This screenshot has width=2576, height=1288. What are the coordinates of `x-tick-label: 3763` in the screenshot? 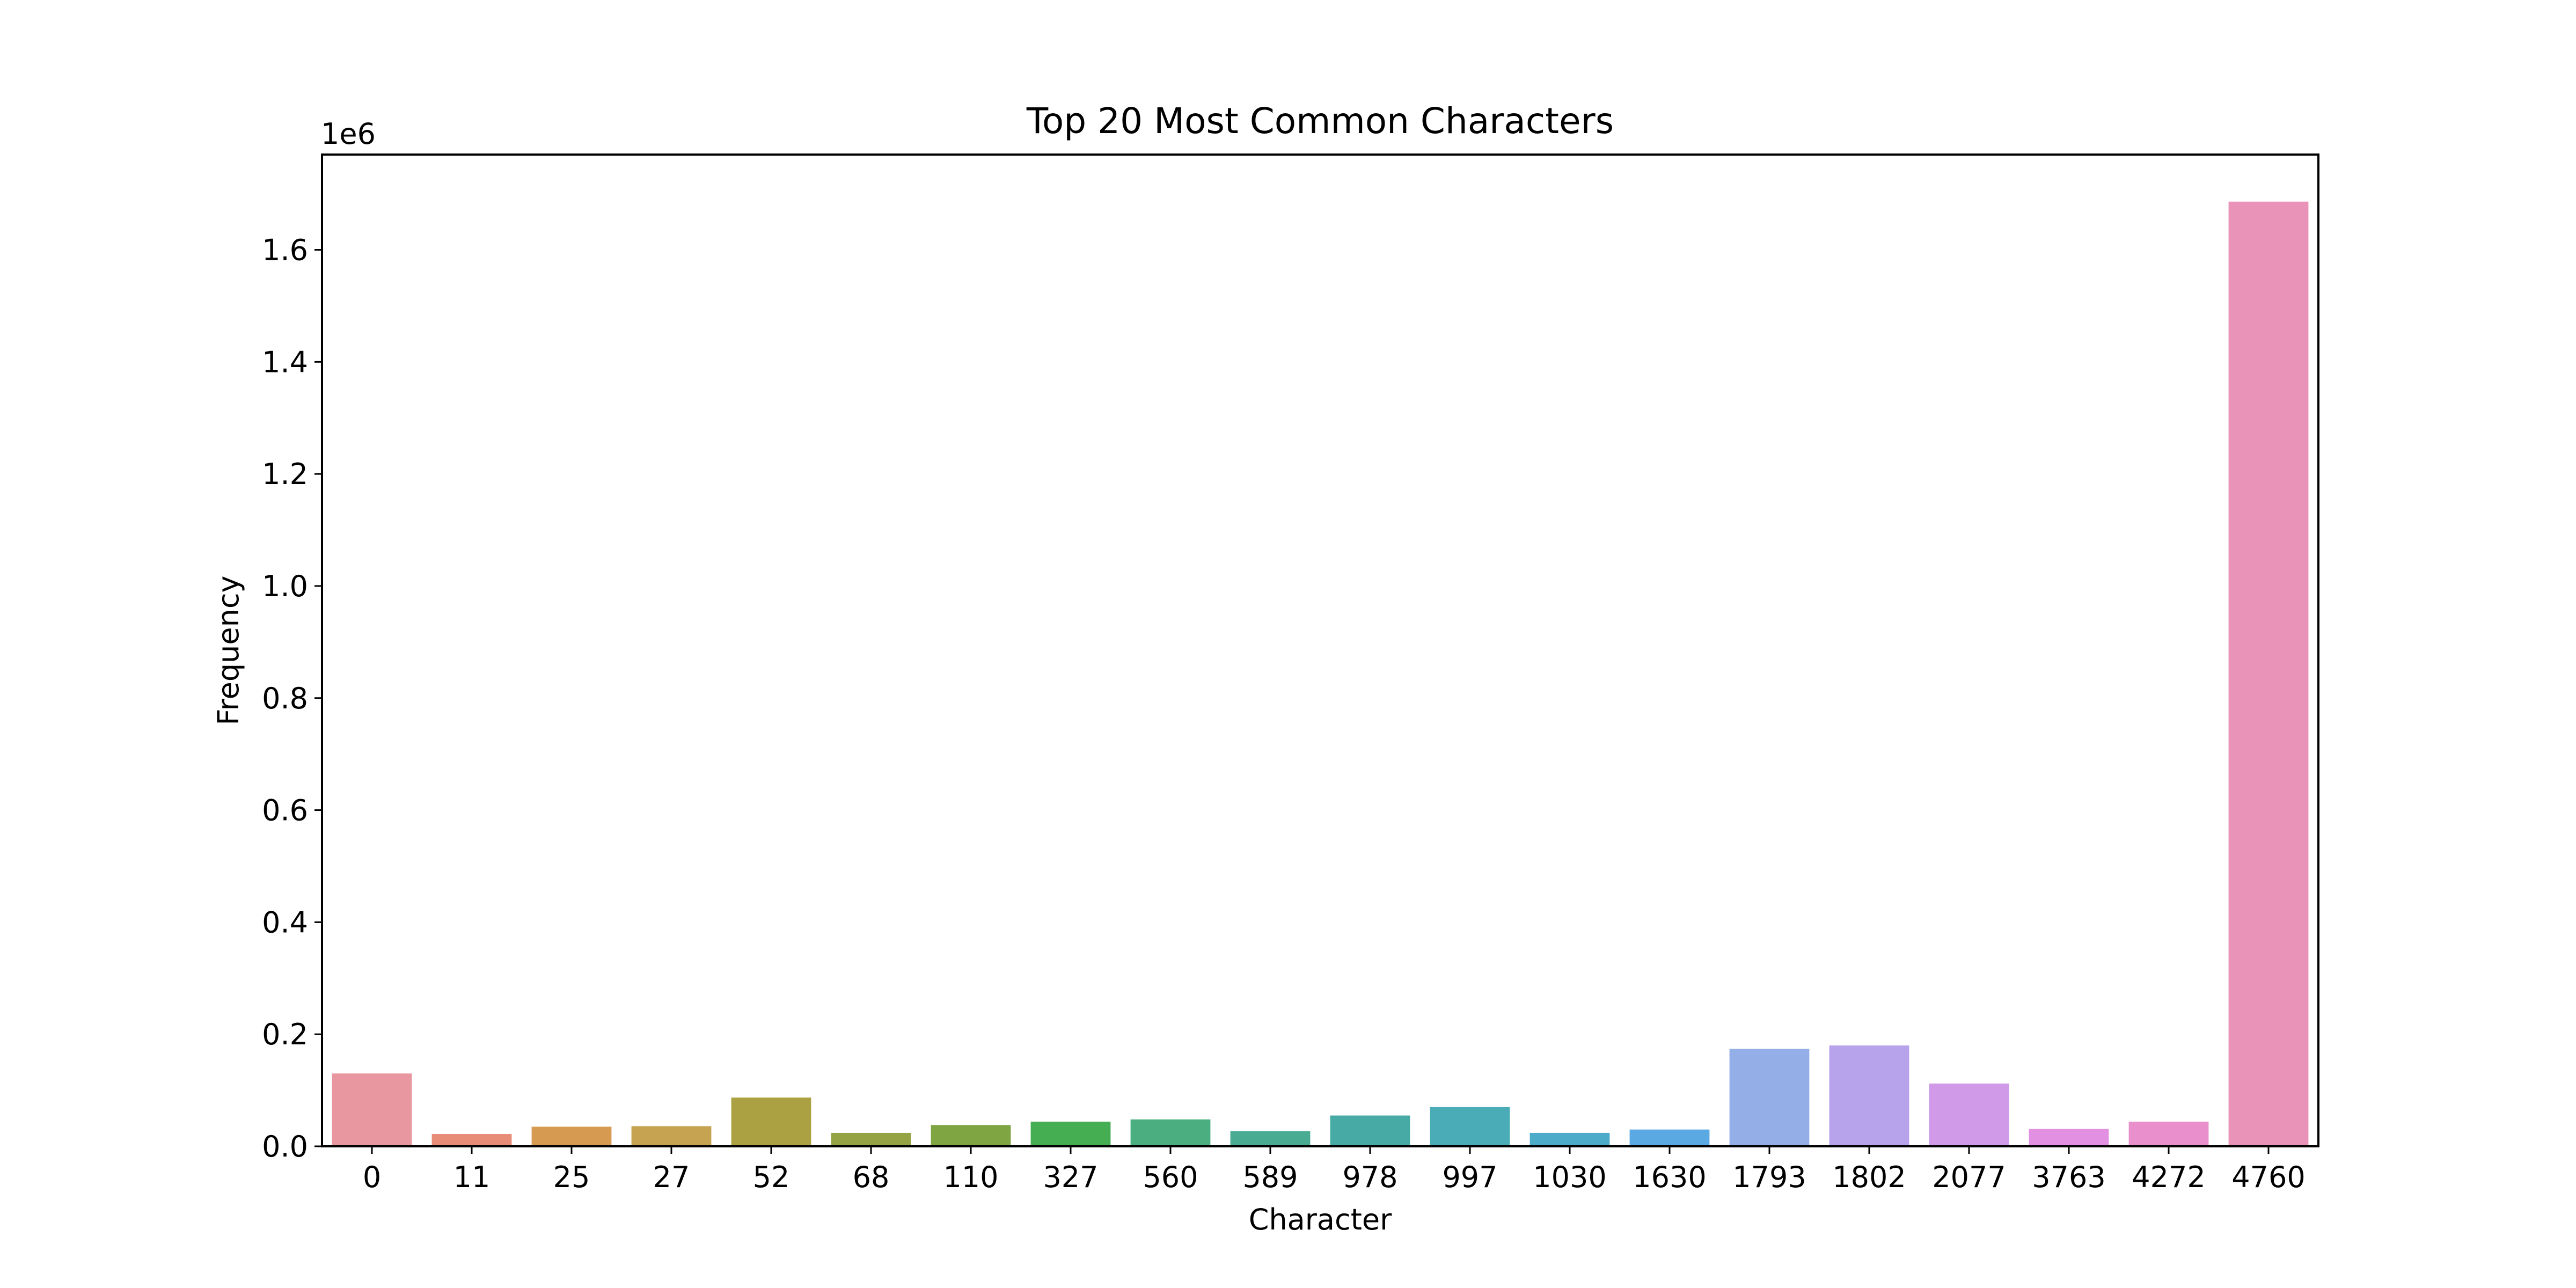 It's located at (2068, 1177).